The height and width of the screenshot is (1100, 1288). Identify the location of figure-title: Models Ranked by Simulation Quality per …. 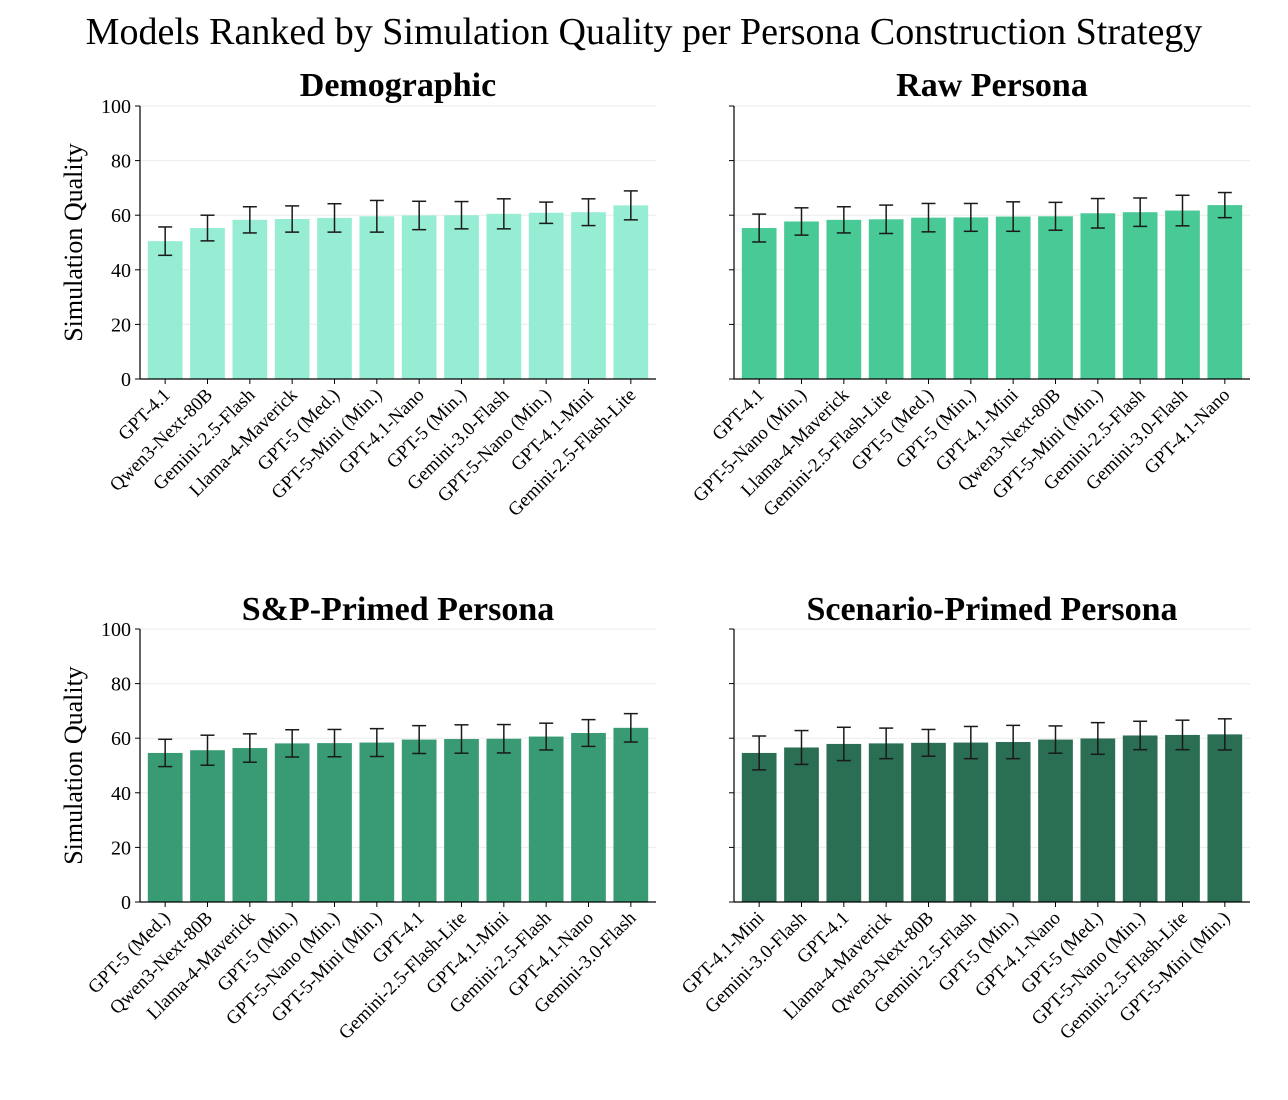
(644, 32).